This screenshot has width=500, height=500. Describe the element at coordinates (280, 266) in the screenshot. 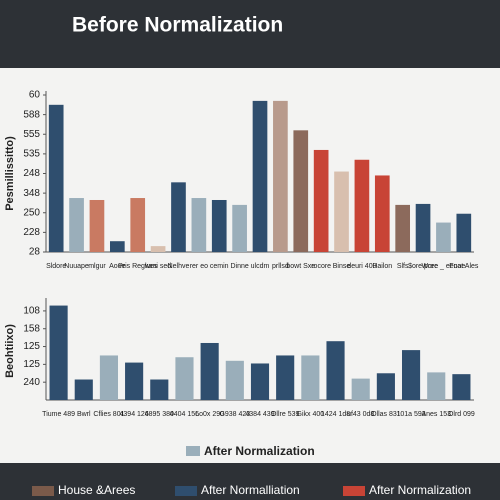

I see `x-tick-label: prllsd` at that location.